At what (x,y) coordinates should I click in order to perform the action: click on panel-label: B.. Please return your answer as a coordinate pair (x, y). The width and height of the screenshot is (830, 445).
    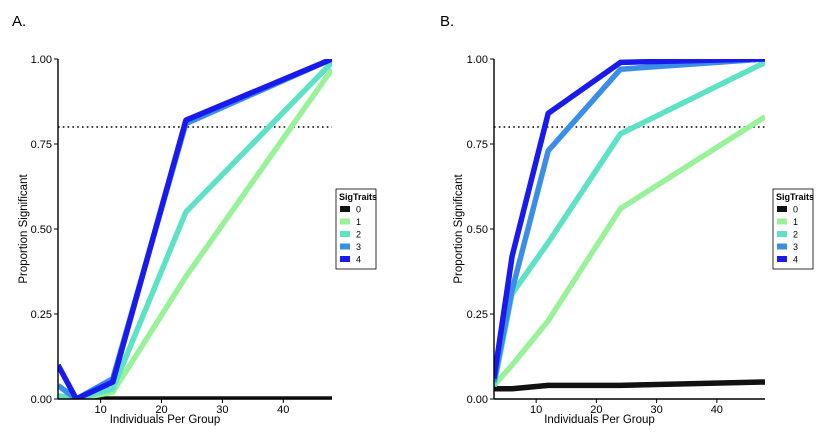
    Looking at the image, I should click on (447, 21).